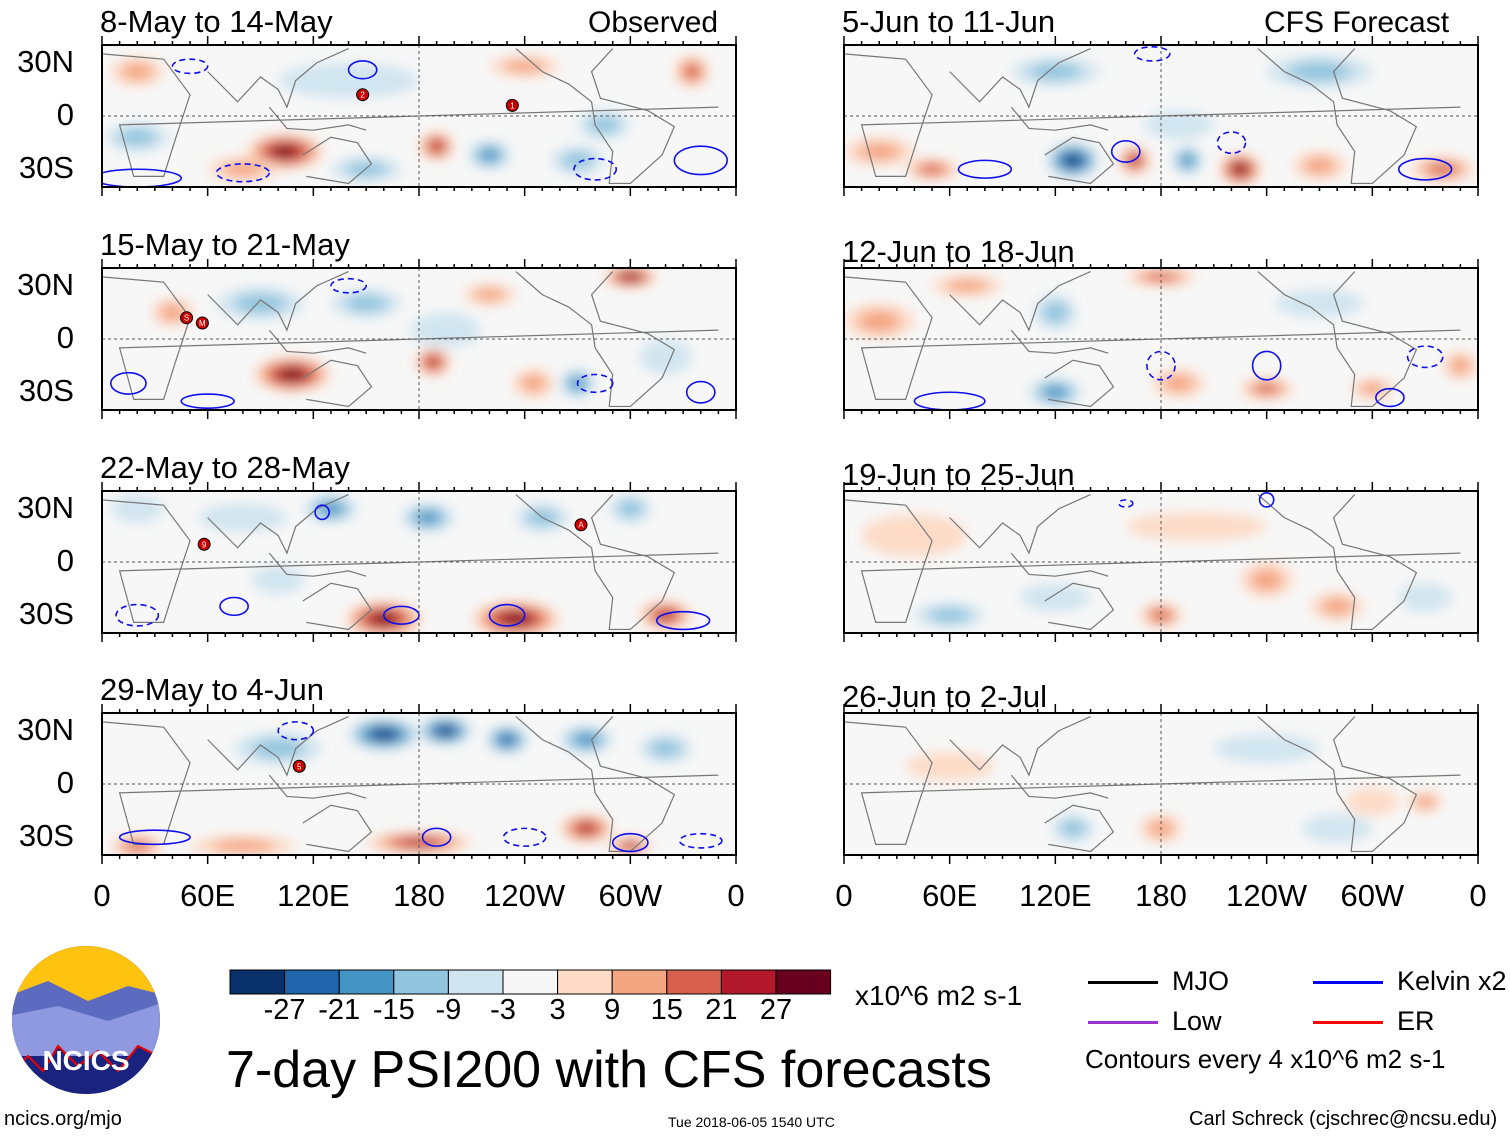 This screenshot has height=1137, width=1510. I want to click on storm-marker: 5, so click(299, 766).